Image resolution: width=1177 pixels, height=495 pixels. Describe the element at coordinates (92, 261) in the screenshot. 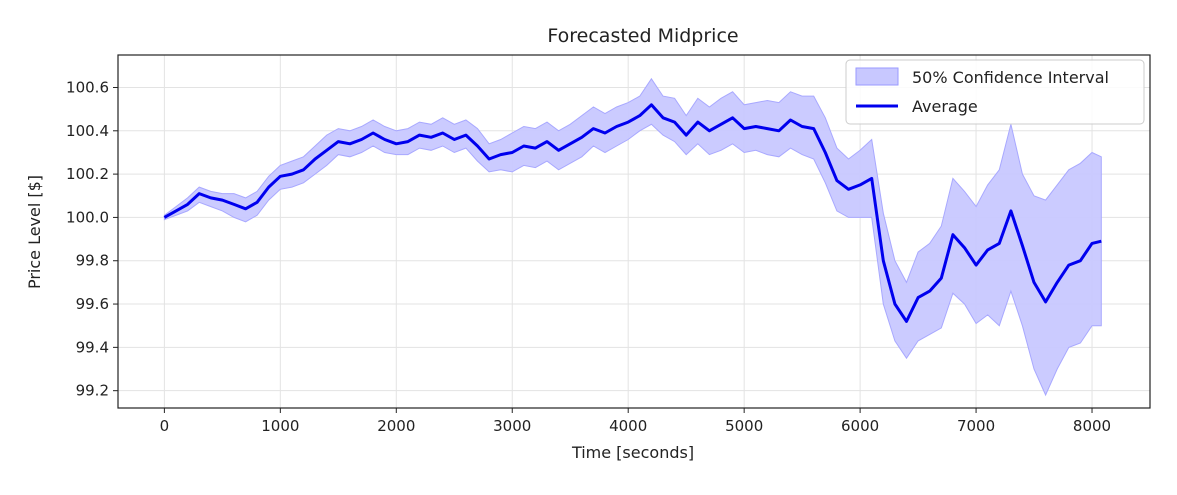

I see `y-tick-label: 99.8` at that location.